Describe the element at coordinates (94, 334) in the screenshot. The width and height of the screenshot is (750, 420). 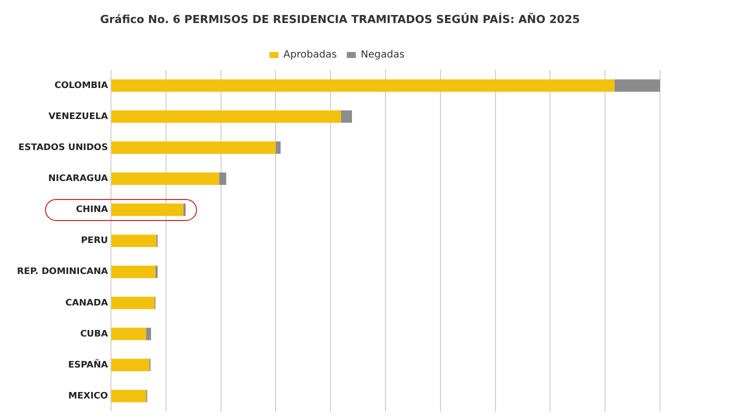
I see `y-tick-label: CUBA` at that location.